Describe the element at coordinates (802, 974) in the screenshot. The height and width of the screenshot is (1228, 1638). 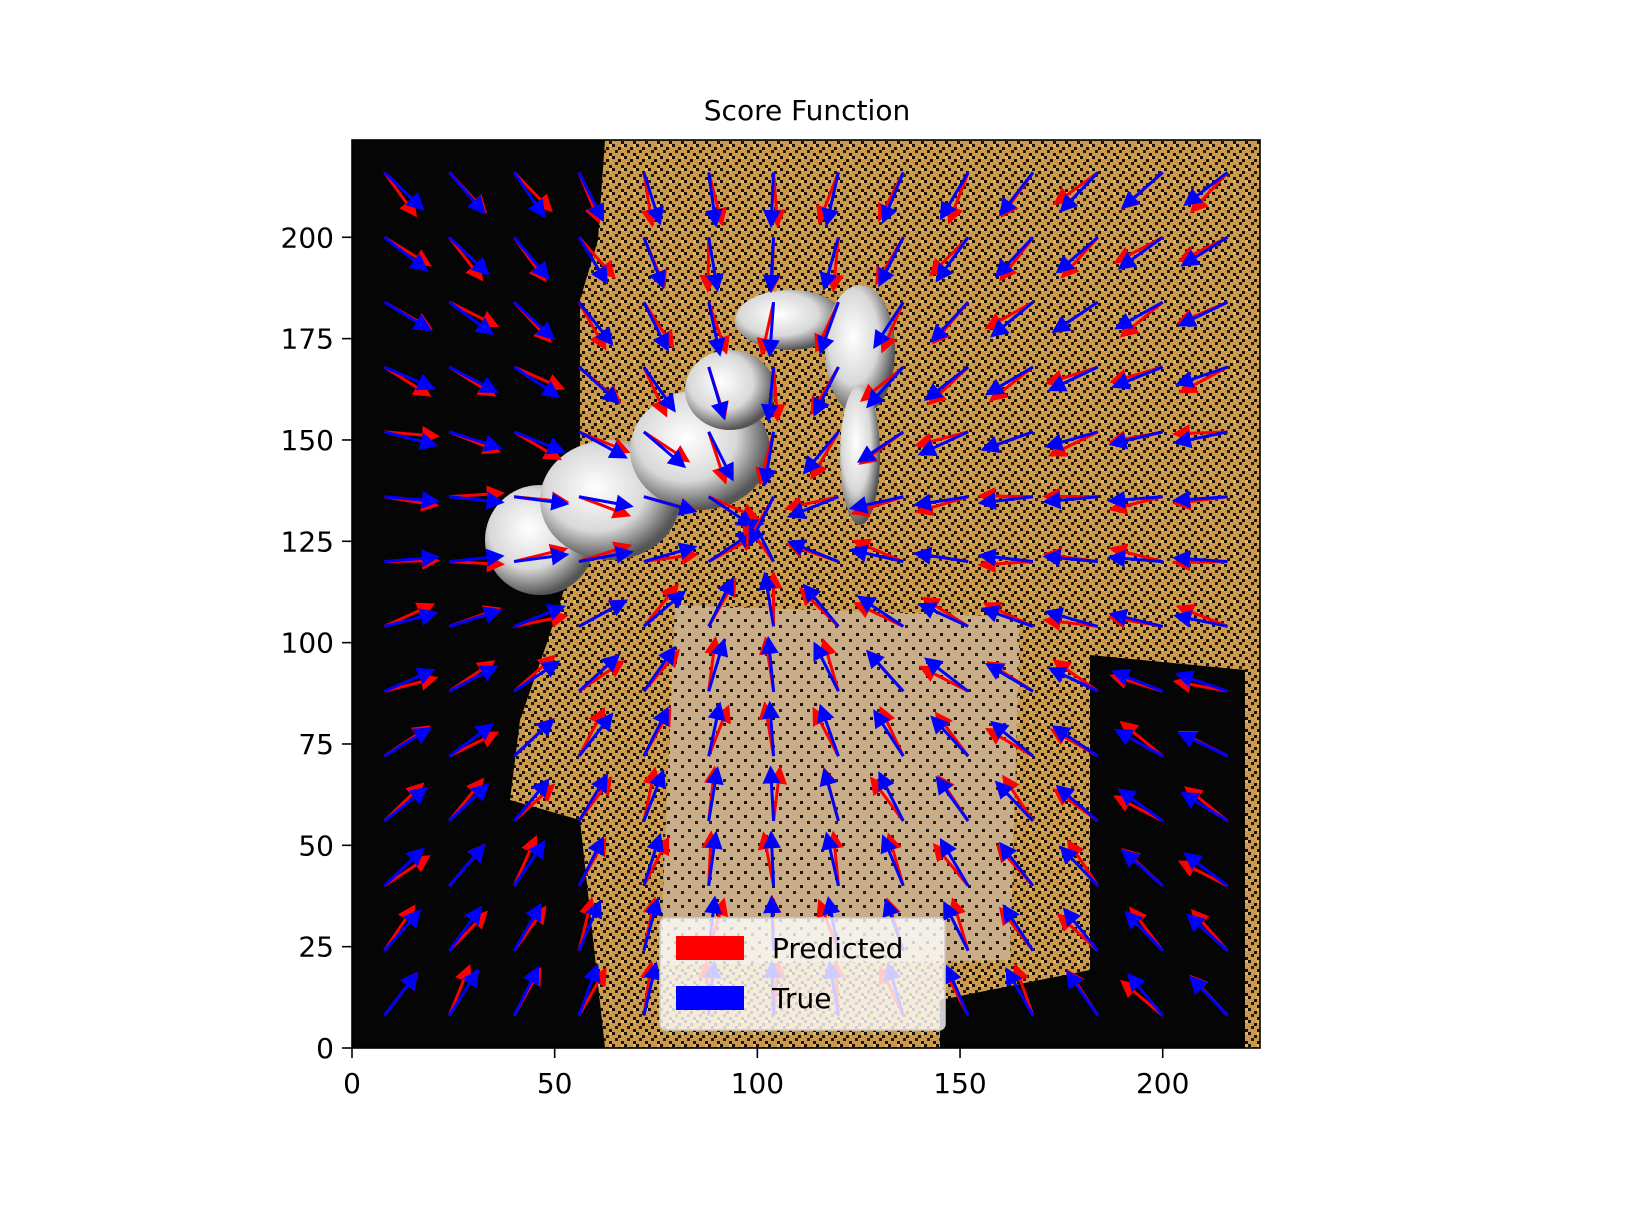
I see `legend: Predicted True` at that location.